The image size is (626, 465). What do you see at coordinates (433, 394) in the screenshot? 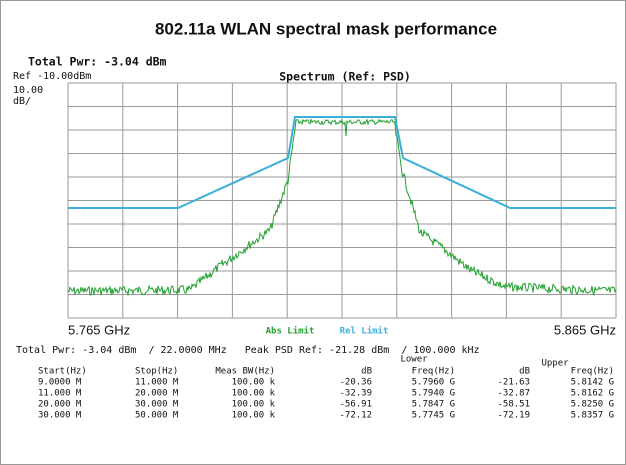
I see `table-cell: 5.7940 G` at bounding box center [433, 394].